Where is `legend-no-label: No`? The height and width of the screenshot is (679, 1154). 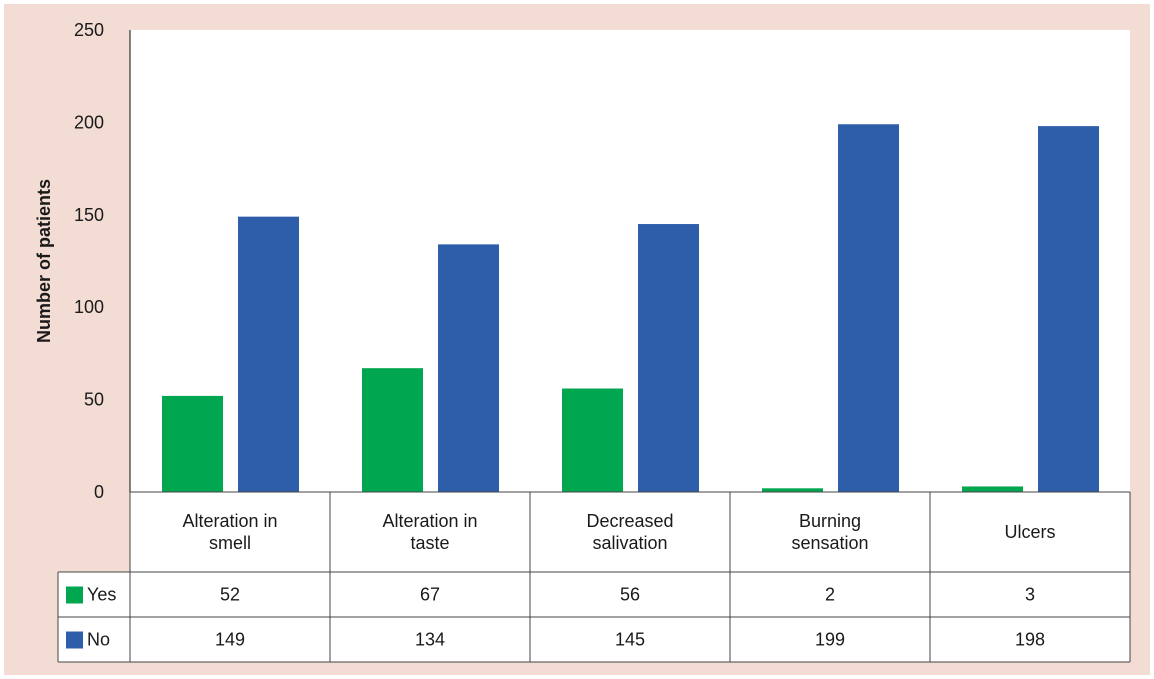
legend-no-label: No is located at coordinates (98, 640).